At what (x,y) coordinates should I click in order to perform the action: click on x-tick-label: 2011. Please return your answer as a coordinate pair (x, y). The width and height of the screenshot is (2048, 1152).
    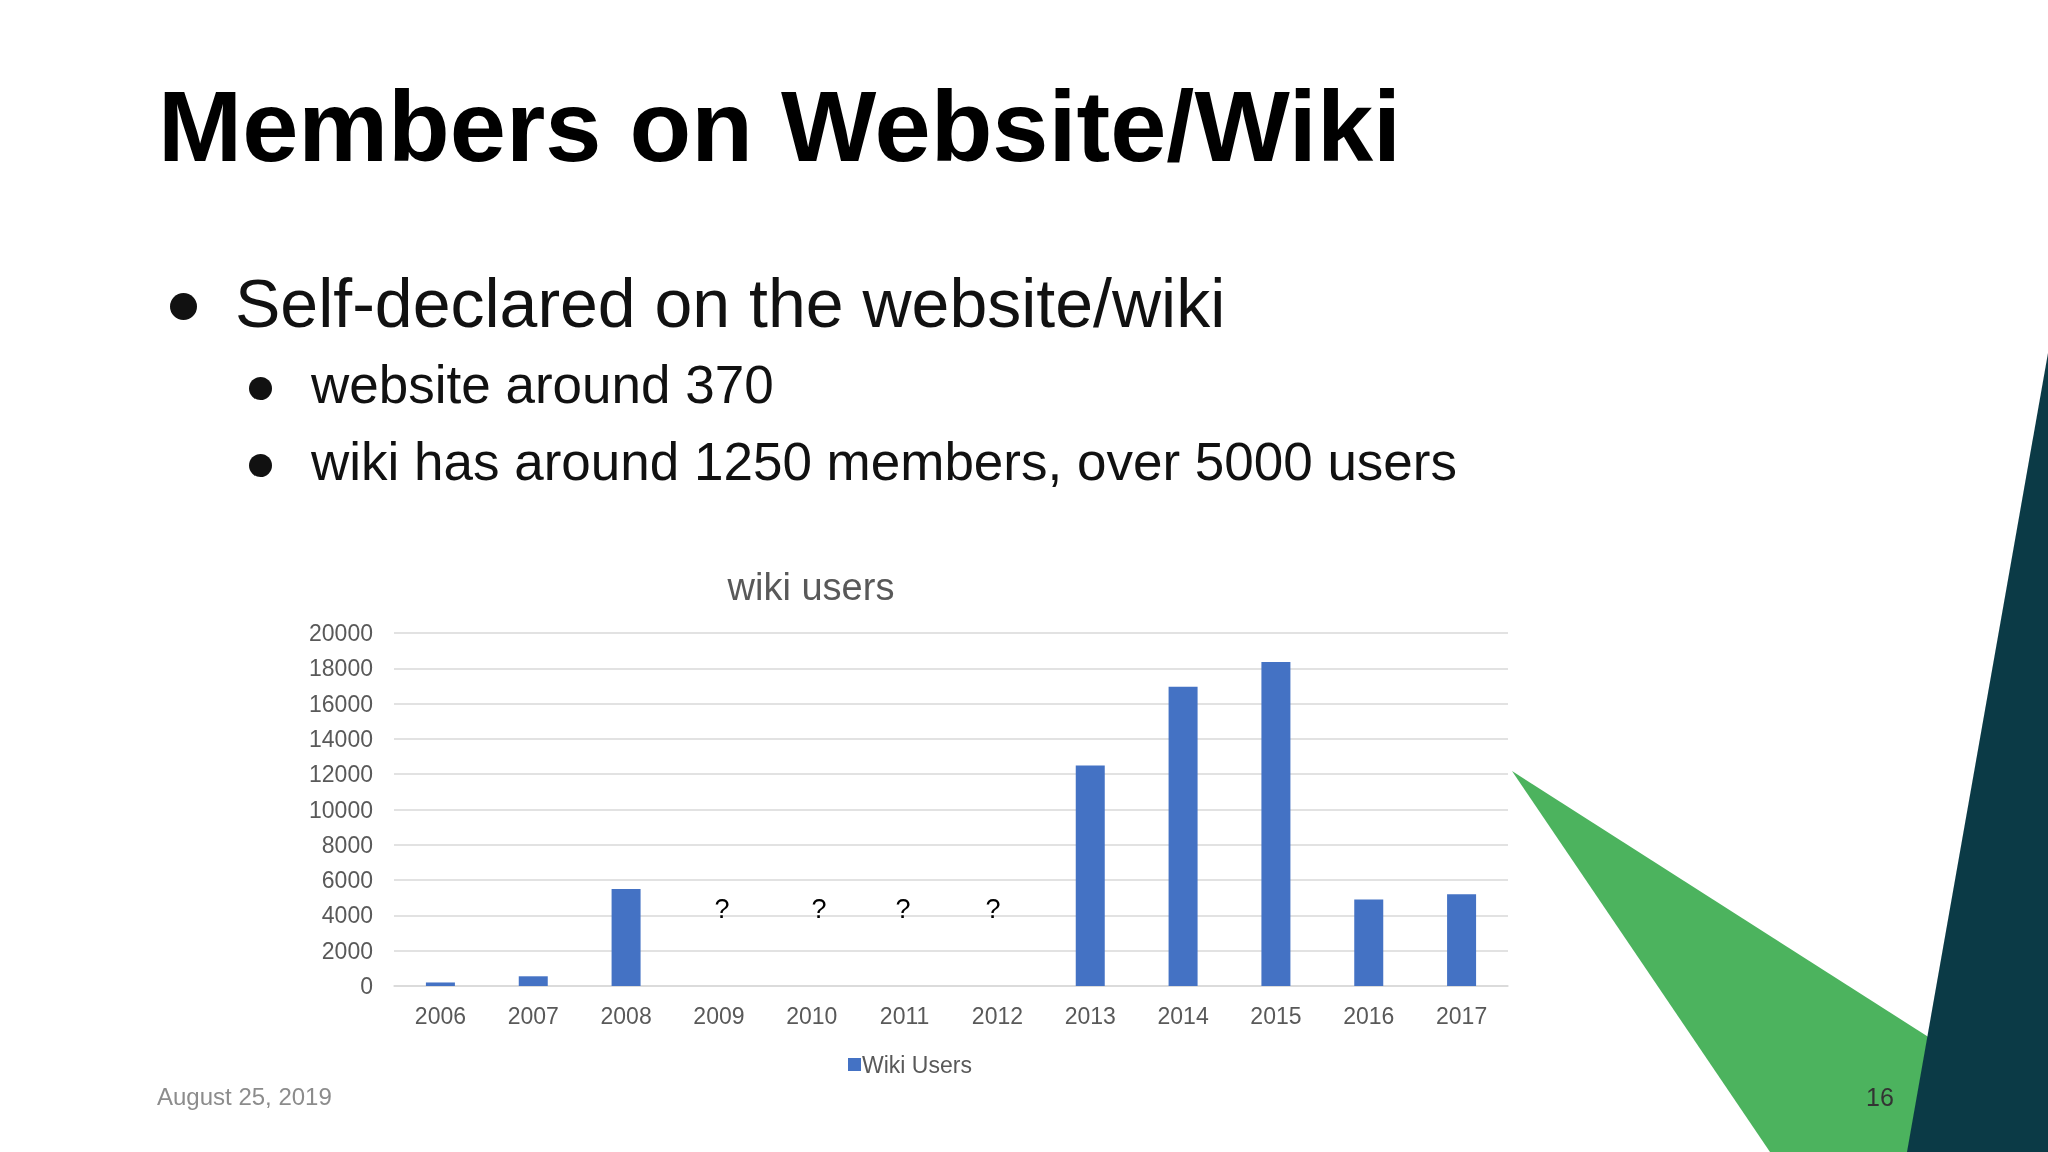
    Looking at the image, I should click on (904, 1015).